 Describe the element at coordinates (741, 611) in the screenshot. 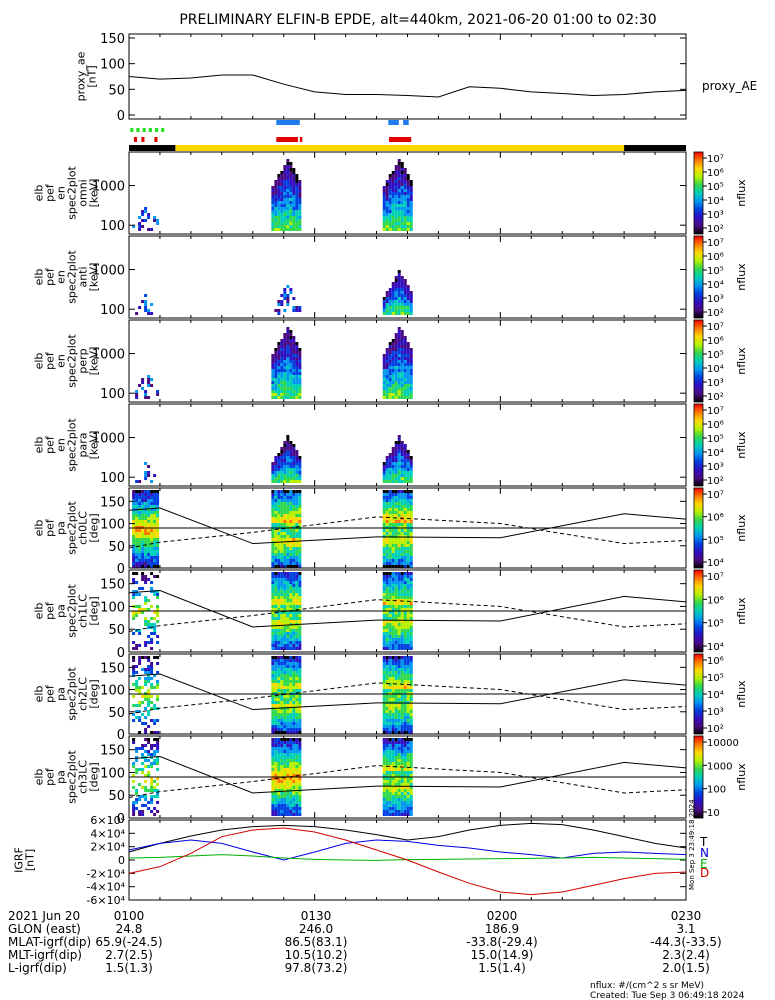

I see `pa-ch1-colorbar-label: nflux` at that location.